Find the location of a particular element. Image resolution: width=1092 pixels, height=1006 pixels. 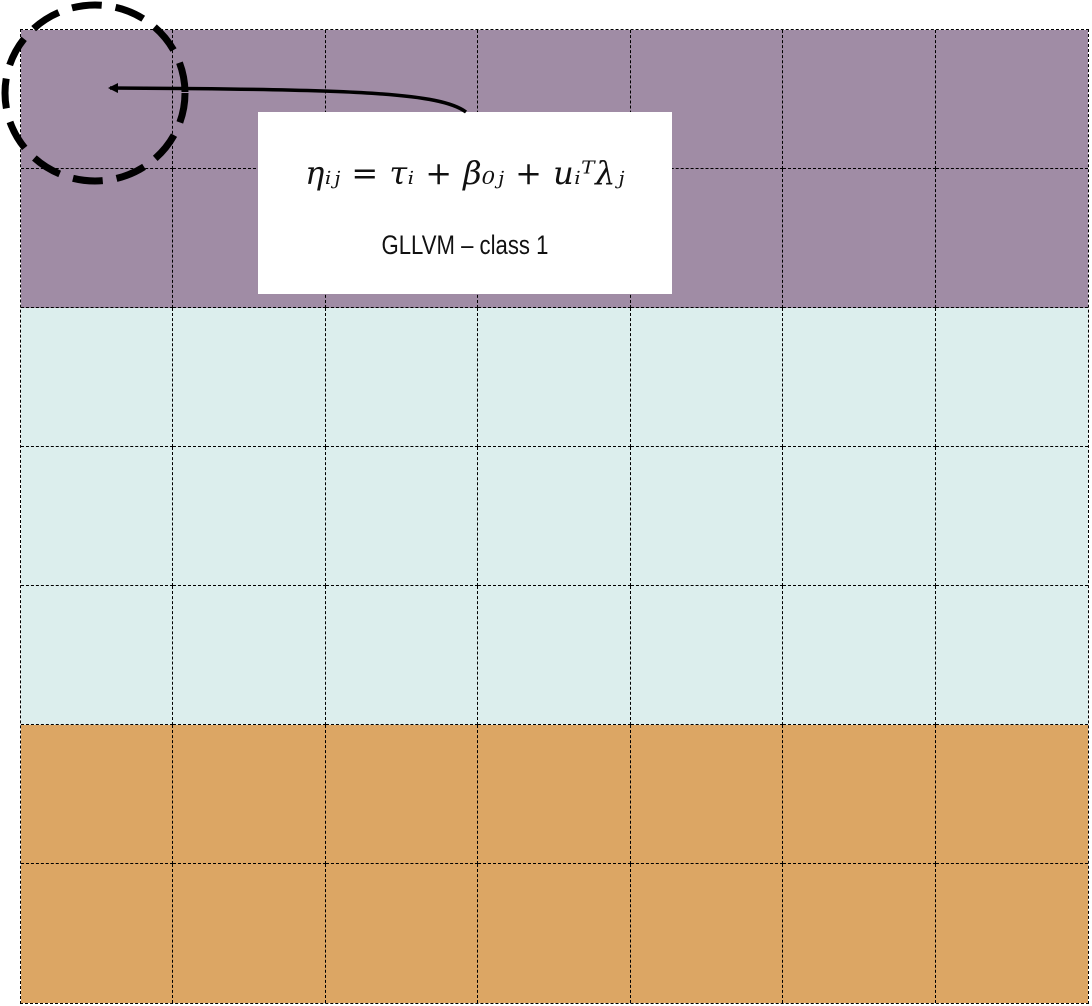

model-equation: ηᵢⱼ = τᵢ + β₀ⱼ + uᵢᵀλⱼ is located at coordinates (465, 173).